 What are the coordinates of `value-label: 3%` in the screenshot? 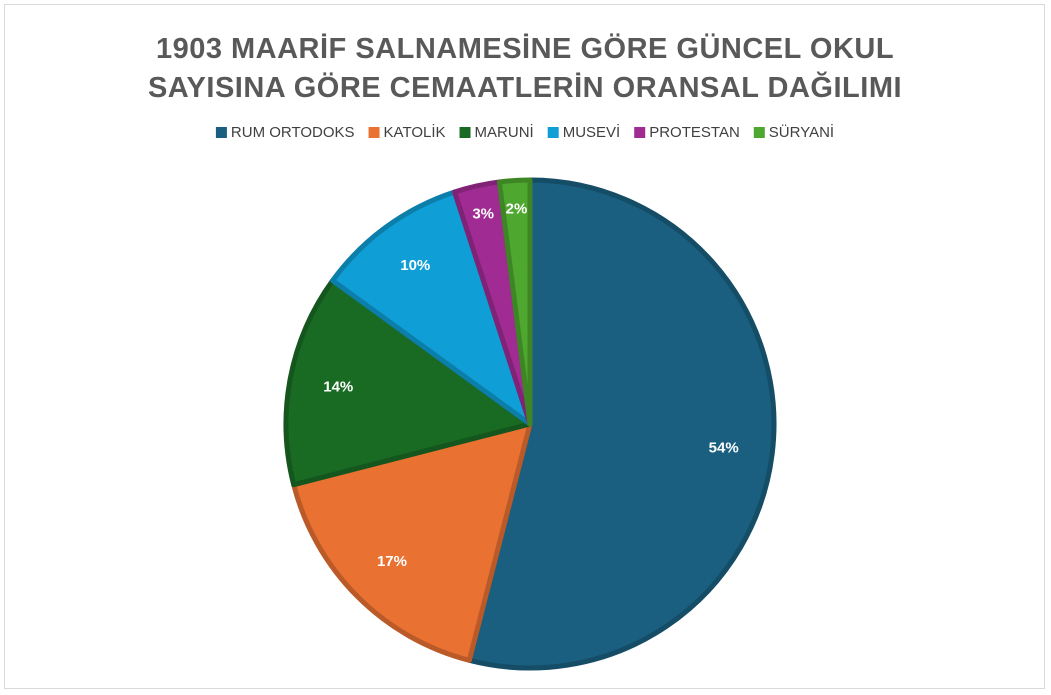 It's located at (483, 213).